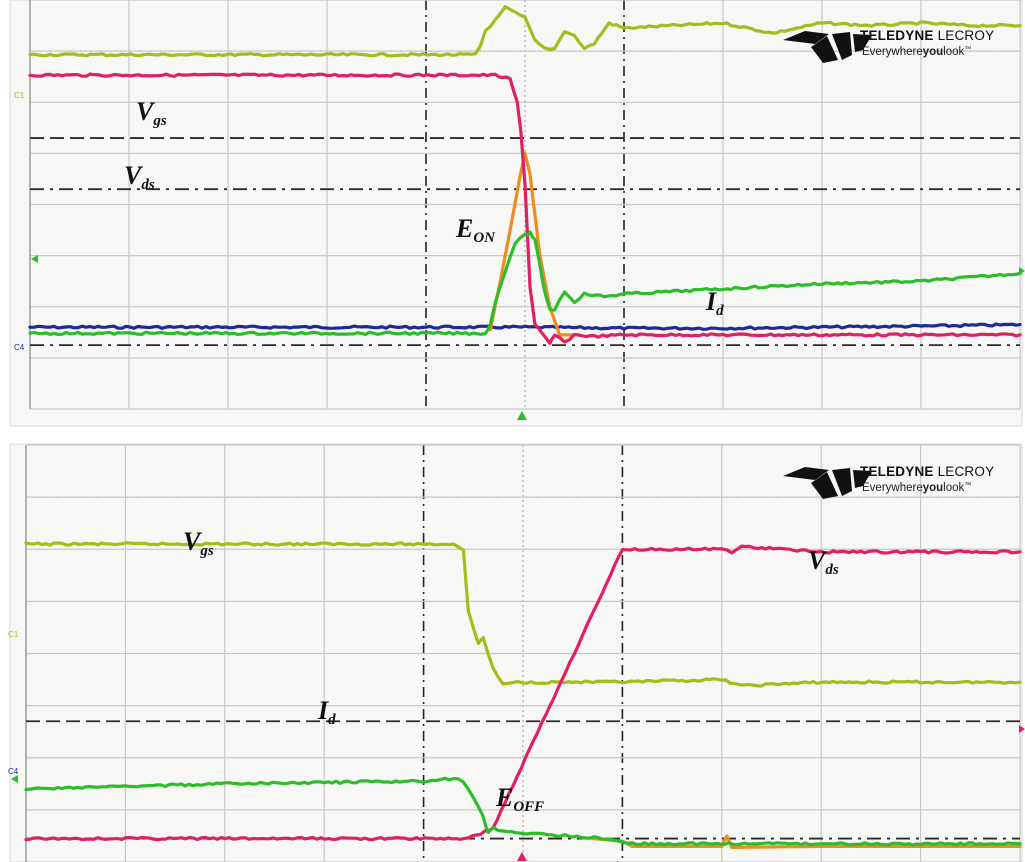 The image size is (1025, 862). Describe the element at coordinates (525, 31) in the screenshot. I see `vgs-trace` at that location.